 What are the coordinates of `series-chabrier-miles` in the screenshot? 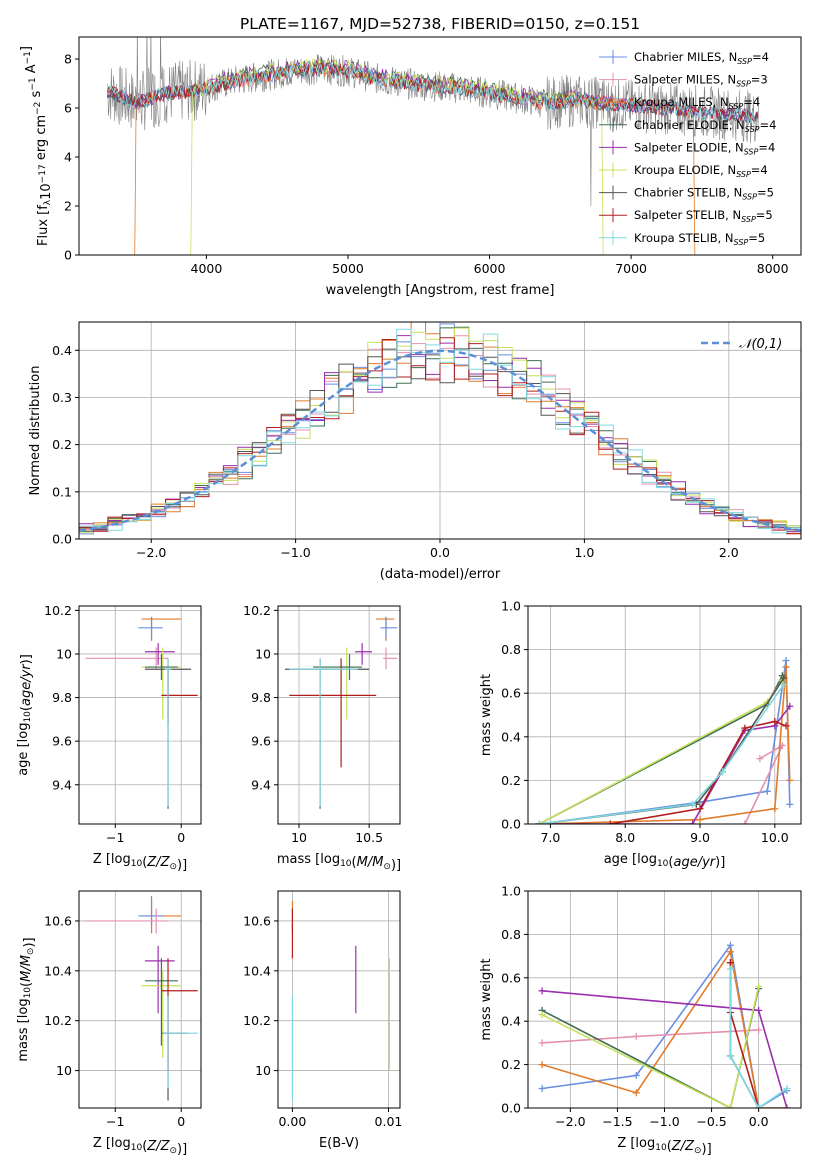 It's located at (665, 742).